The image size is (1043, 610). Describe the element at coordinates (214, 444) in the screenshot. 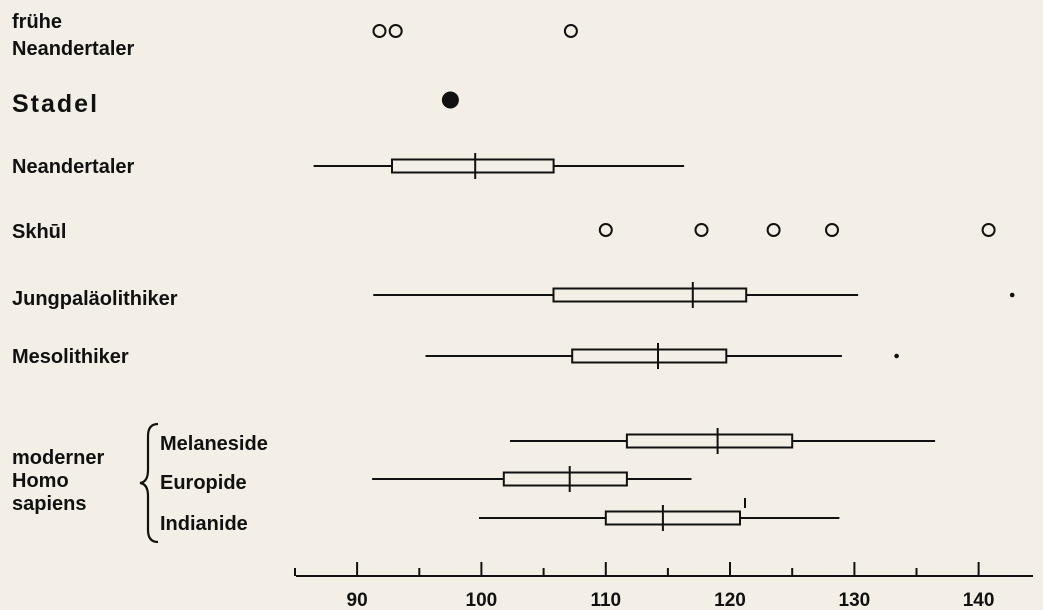

I see `label-melaneside: Melaneside` at that location.